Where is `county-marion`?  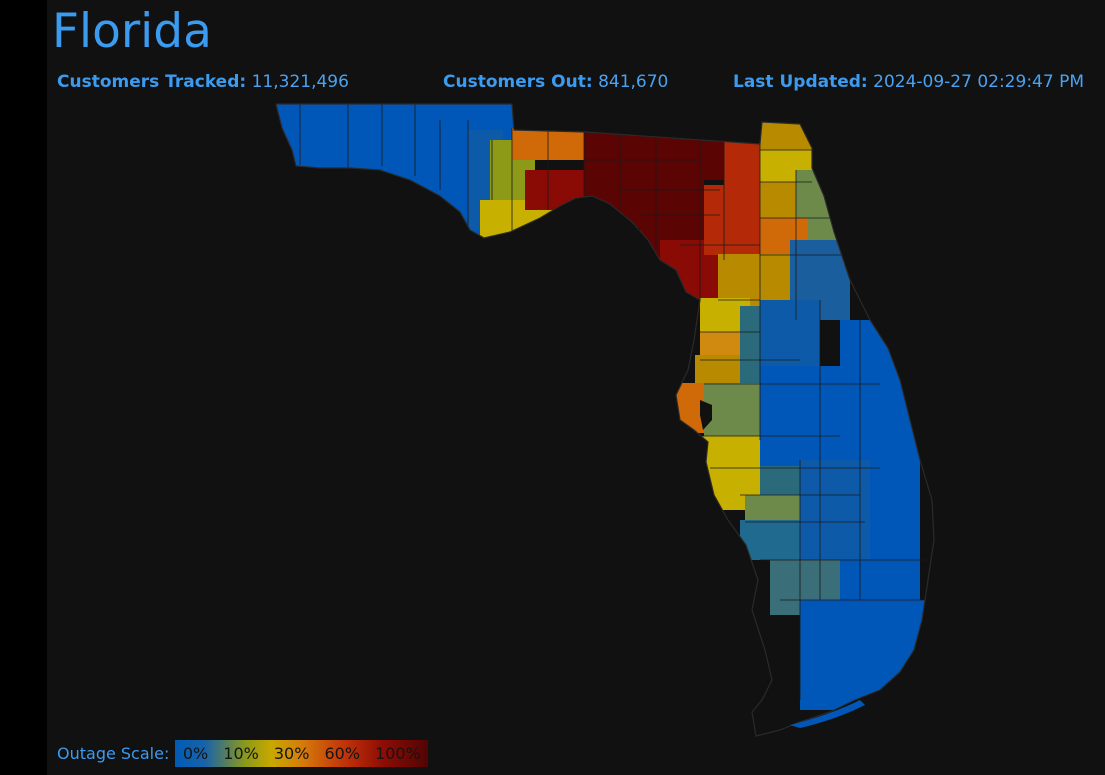
county-marion is located at coordinates (758, 280).